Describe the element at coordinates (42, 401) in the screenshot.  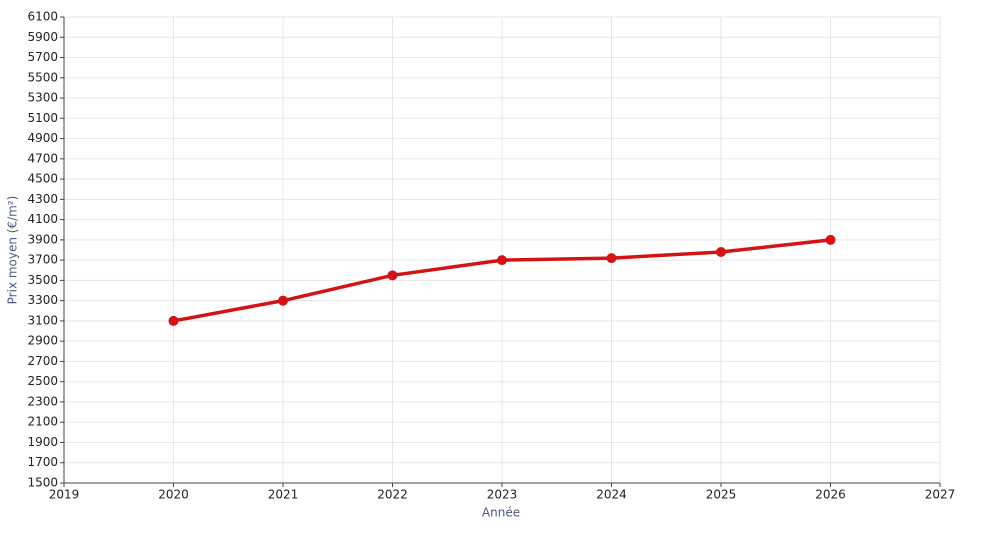
I see `y-tick-label: 2300` at that location.